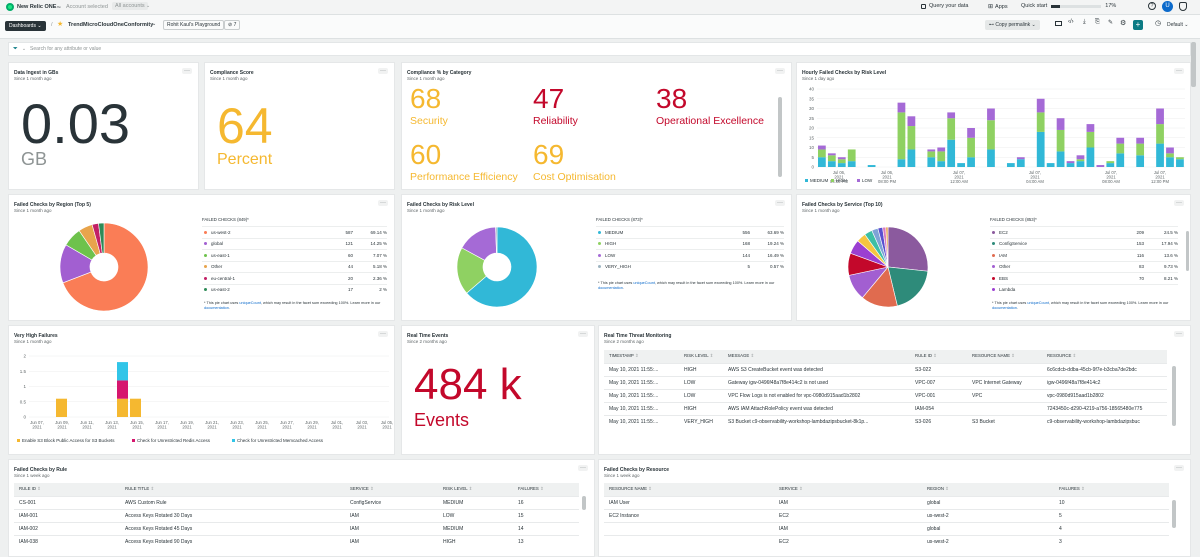 The image size is (1200, 557). Describe the element at coordinates (1084, 289) in the screenshot. I see `legend-row: Lambda` at that location.